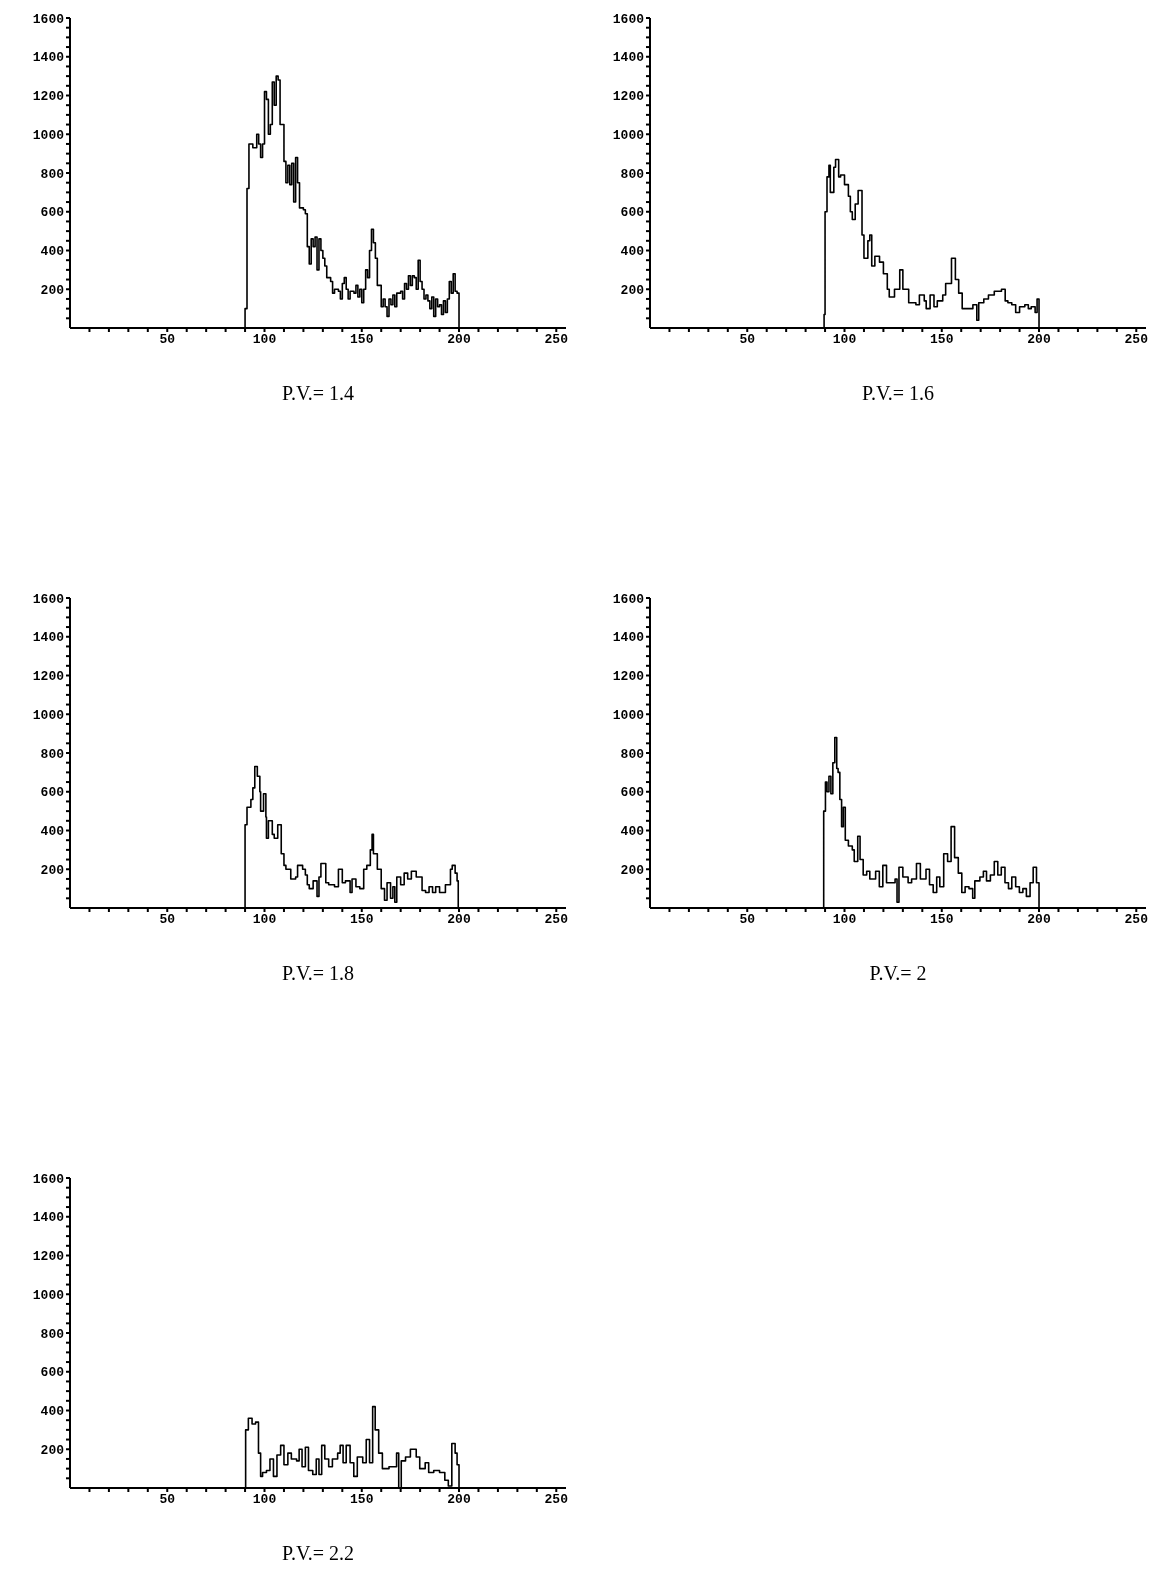  I want to click on x-axis-title: P.V.= 1.8, so click(318, 973).